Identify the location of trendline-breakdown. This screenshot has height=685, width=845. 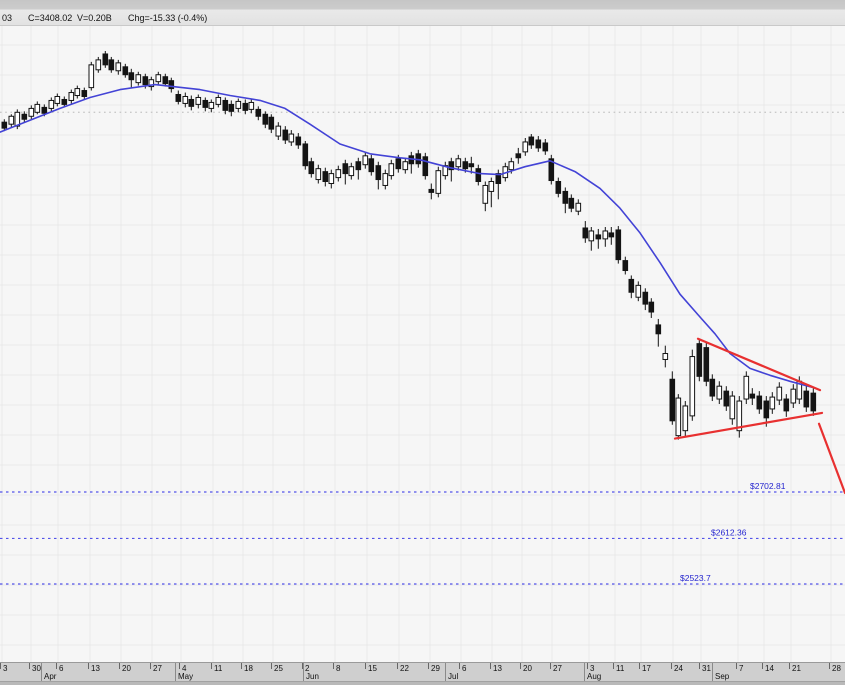
(831, 458).